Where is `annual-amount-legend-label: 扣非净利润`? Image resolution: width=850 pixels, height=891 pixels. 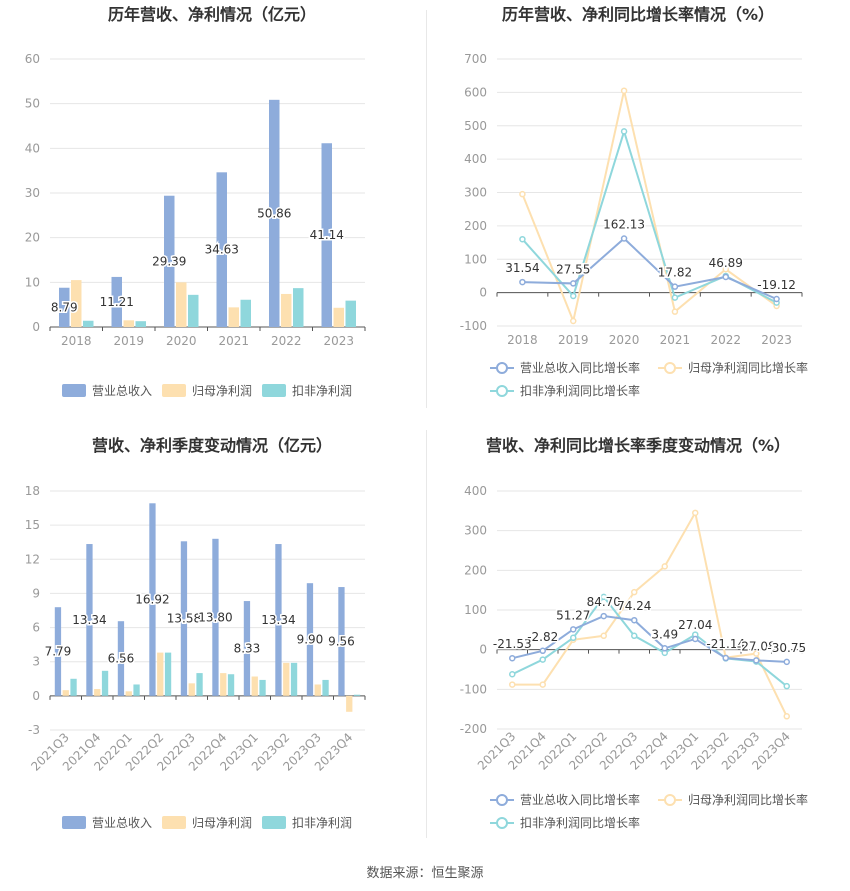 annual-amount-legend-label: 扣非净利润 is located at coordinates (322, 391).